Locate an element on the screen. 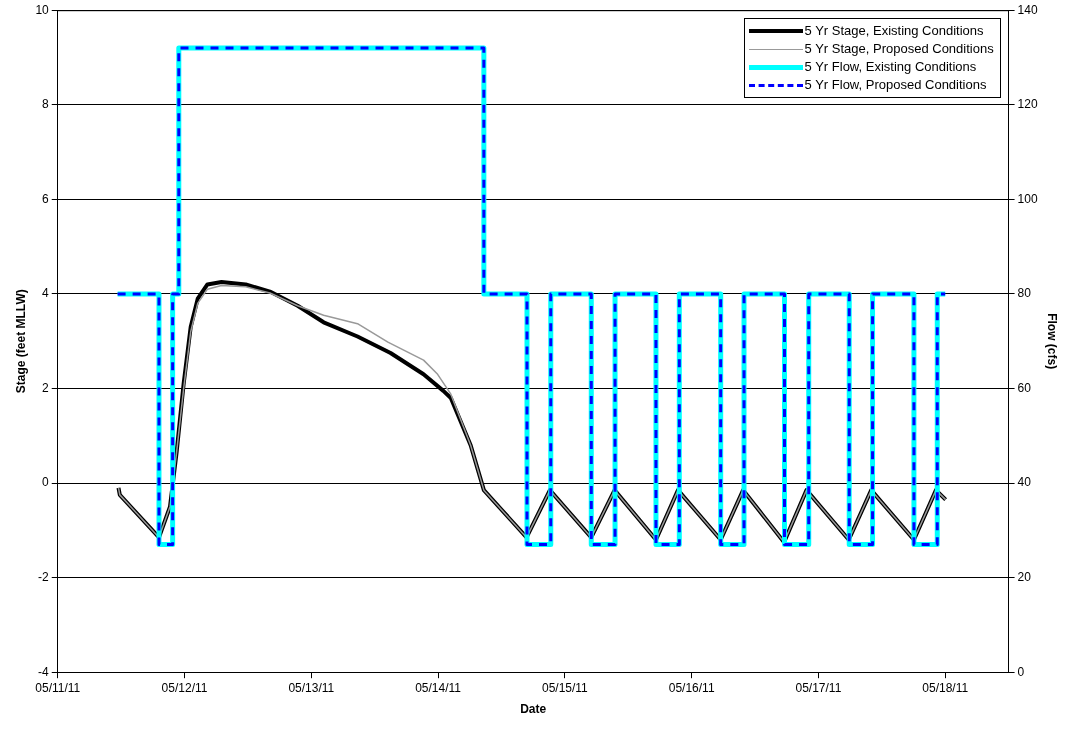  y2-tick-label: 120 is located at coordinates (1027, 104).